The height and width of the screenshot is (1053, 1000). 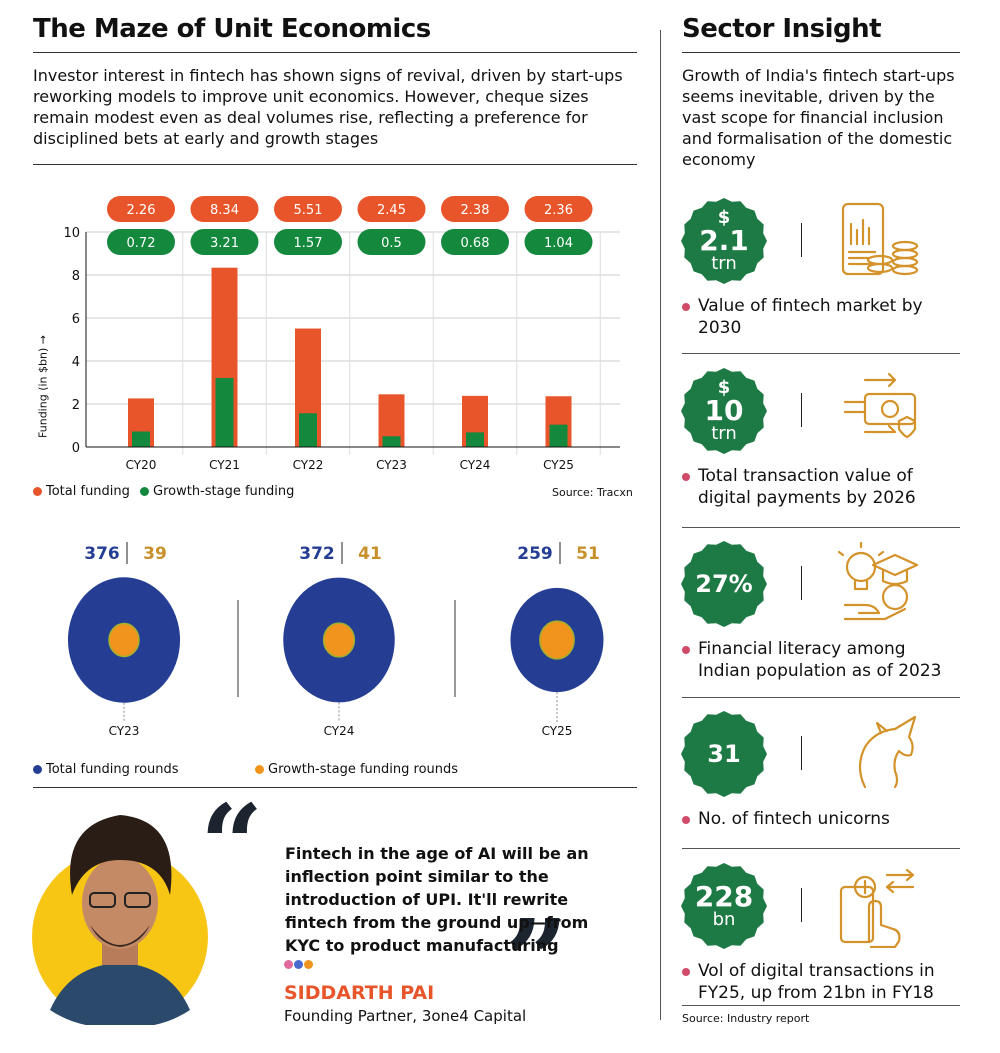 I want to click on growth-funding-data-label: 0.68, so click(x=475, y=243).